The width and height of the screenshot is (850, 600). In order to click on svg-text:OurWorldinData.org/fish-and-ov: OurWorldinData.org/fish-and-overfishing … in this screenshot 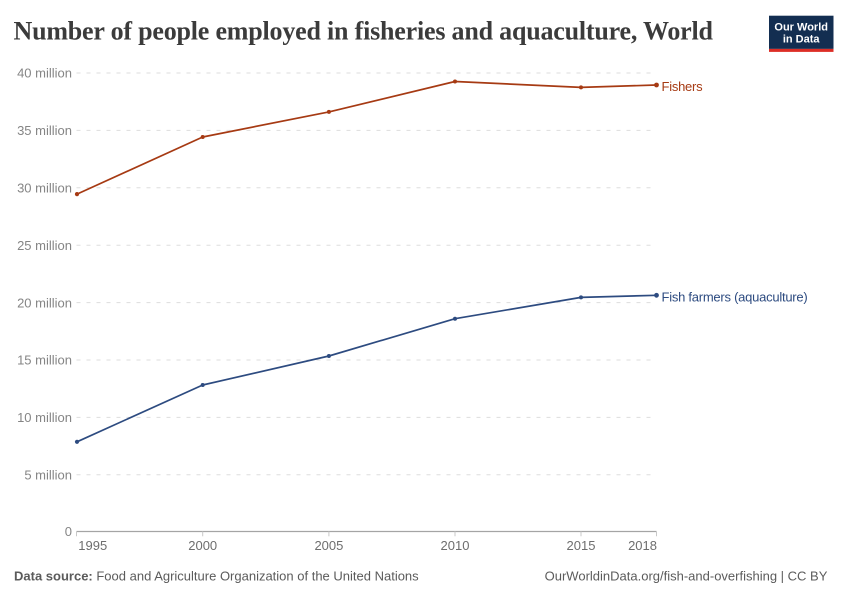, I will do `click(686, 575)`.